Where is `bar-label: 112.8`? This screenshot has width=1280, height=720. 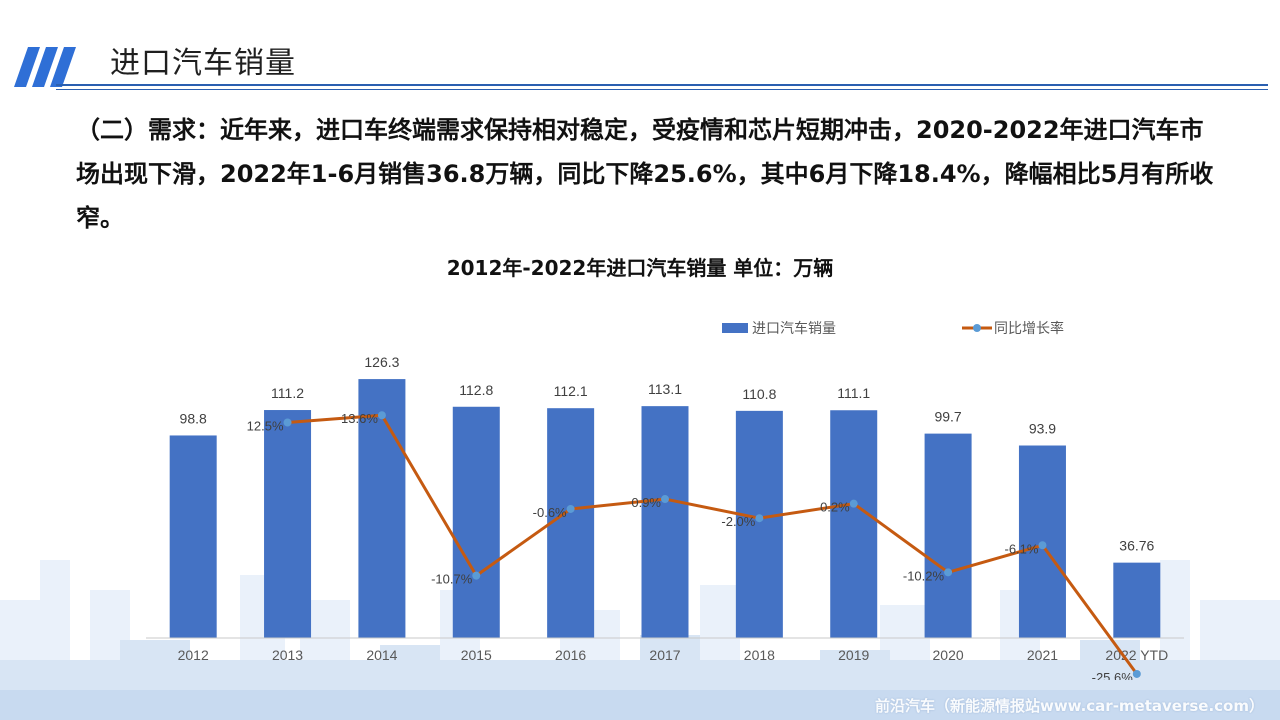
bar-label: 112.8 is located at coordinates (476, 390).